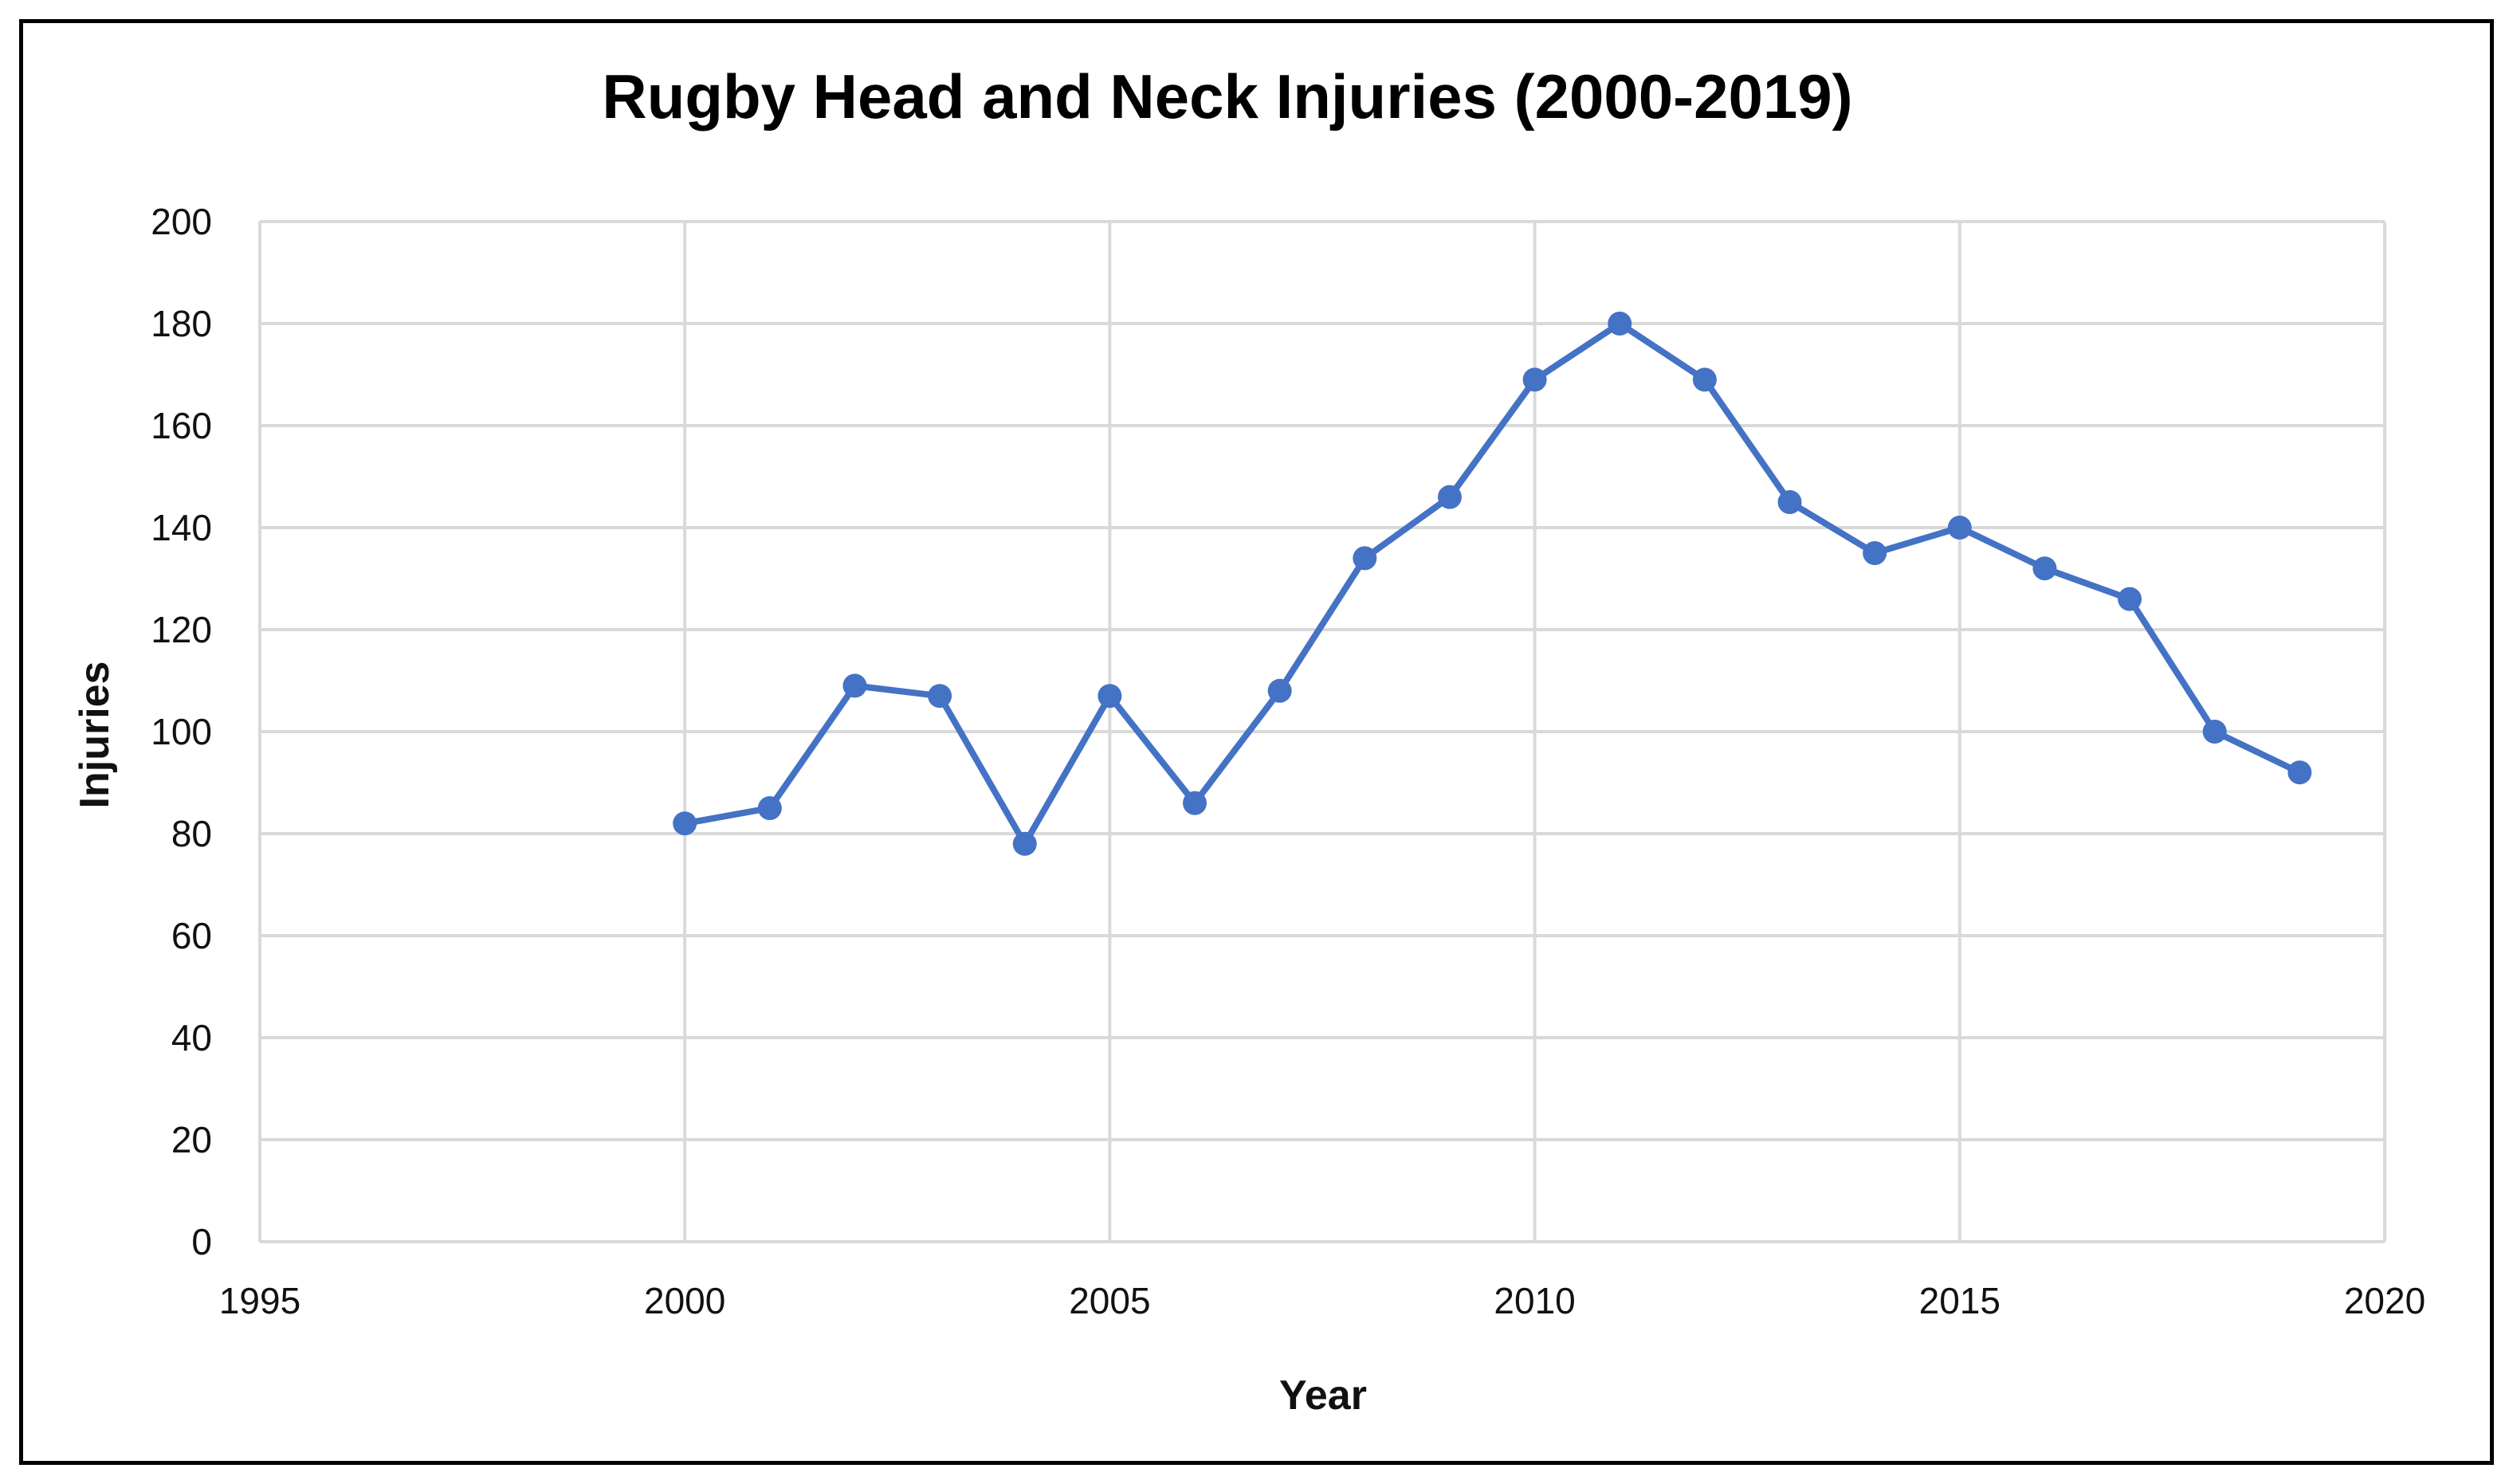 This screenshot has height=1484, width=2513. Describe the element at coordinates (181, 527) in the screenshot. I see `y-tick-label: 140` at that location.